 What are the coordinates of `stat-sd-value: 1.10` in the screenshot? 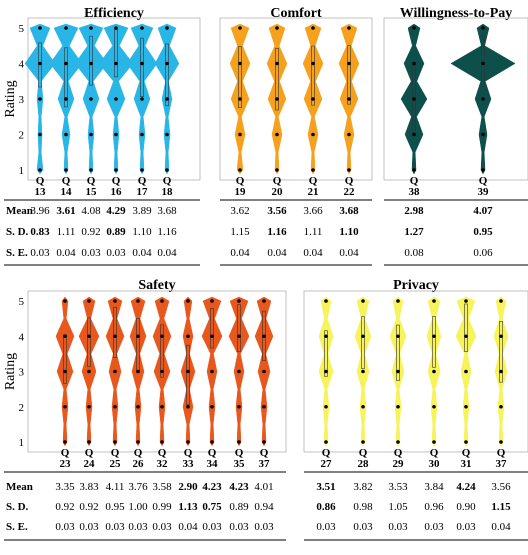 It's located at (349, 232).